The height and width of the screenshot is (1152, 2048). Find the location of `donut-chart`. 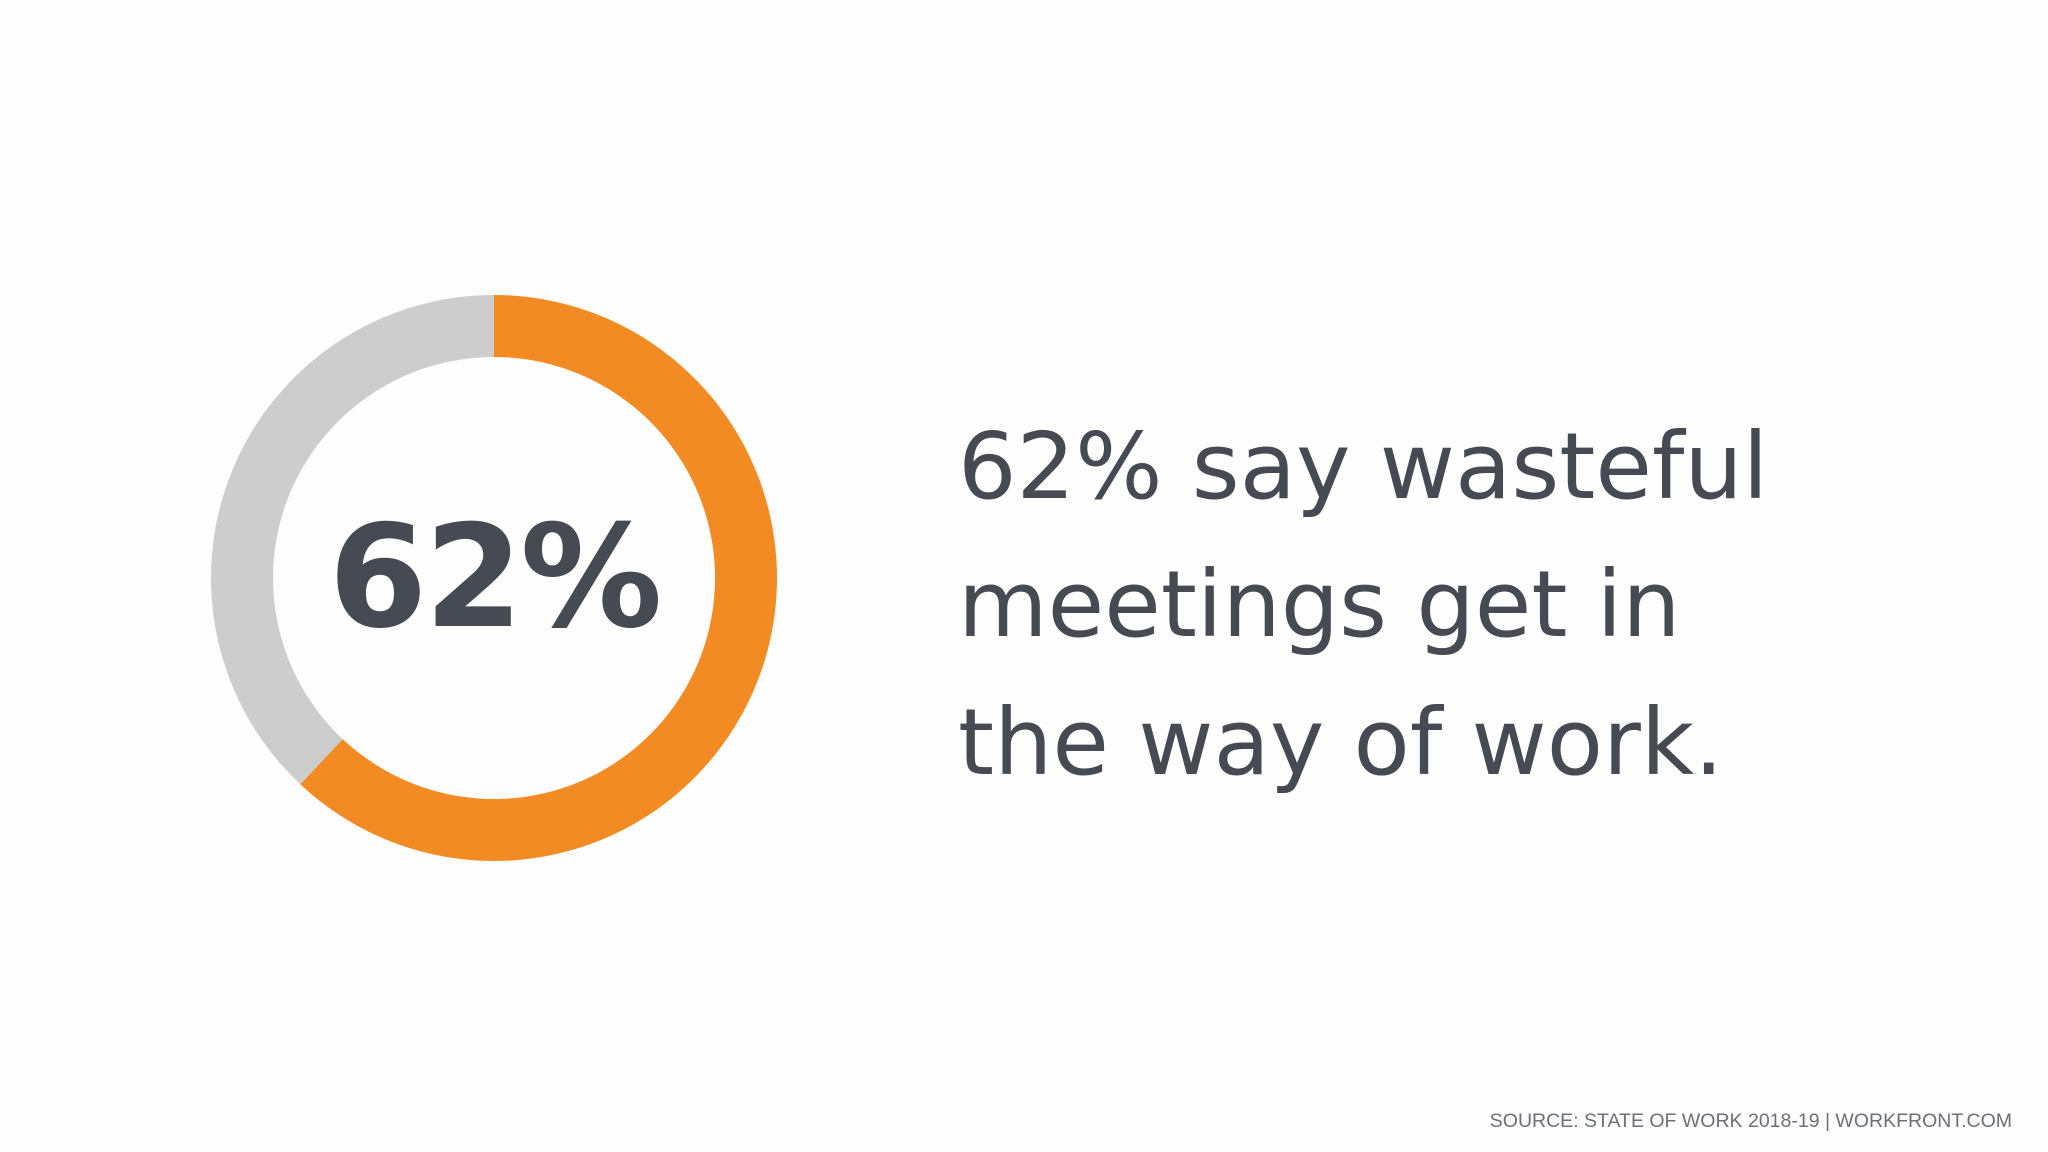

donut-chart is located at coordinates (494, 578).